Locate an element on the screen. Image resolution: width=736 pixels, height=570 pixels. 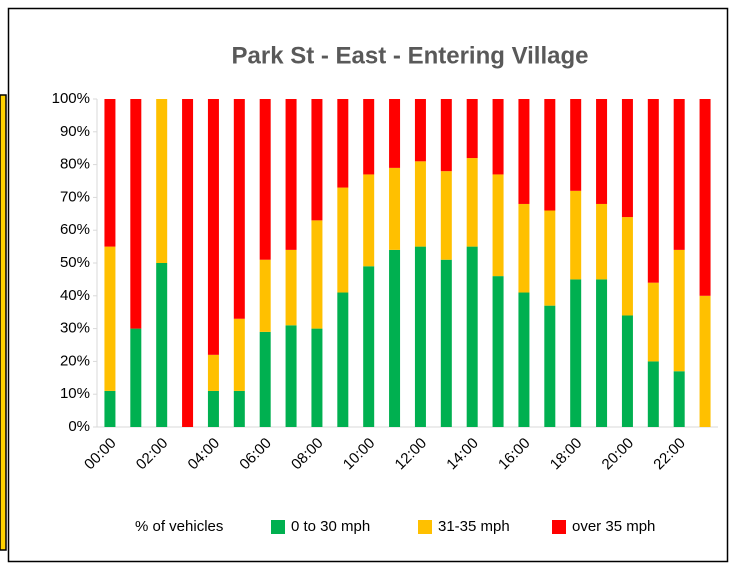
y-tick-label: 40% is located at coordinates (75, 295).